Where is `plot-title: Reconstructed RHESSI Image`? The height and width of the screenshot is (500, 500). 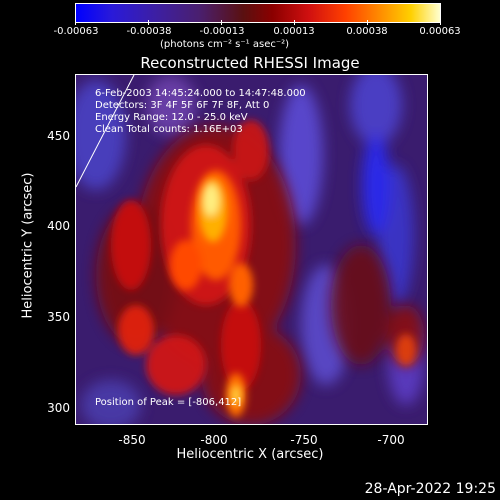
plot-title: Reconstructed RHESSI Image is located at coordinates (250, 63).